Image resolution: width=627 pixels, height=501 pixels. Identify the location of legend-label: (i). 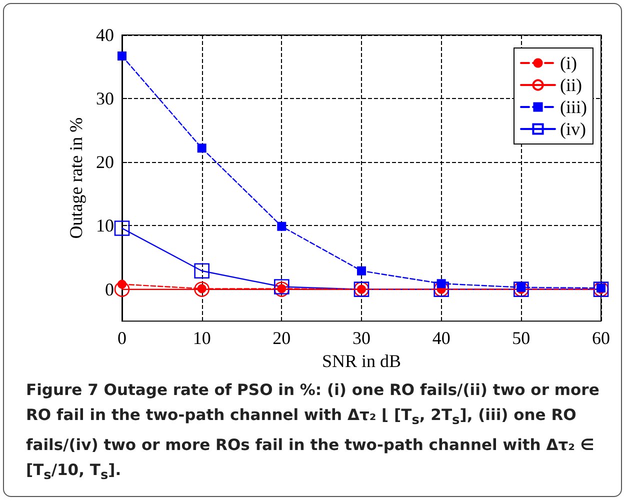
(569, 63).